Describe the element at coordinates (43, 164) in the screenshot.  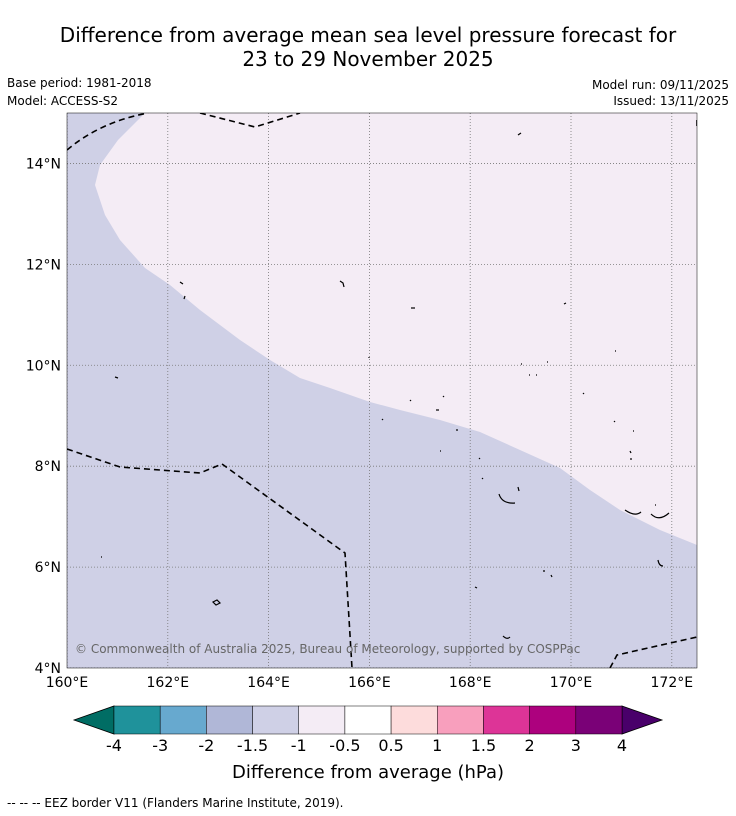
I see `lat-tick-label: 14°N` at that location.